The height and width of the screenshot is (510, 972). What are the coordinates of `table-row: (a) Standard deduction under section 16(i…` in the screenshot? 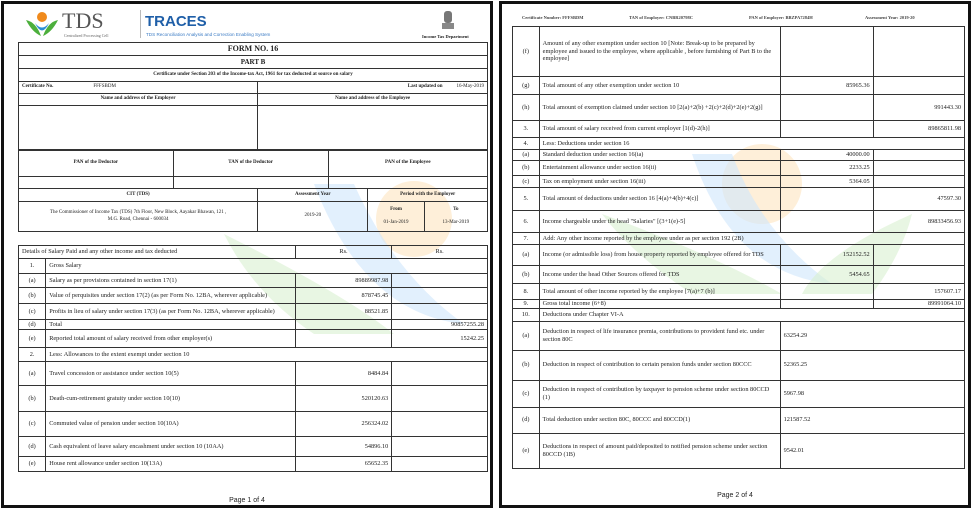 It's located at (739, 155).